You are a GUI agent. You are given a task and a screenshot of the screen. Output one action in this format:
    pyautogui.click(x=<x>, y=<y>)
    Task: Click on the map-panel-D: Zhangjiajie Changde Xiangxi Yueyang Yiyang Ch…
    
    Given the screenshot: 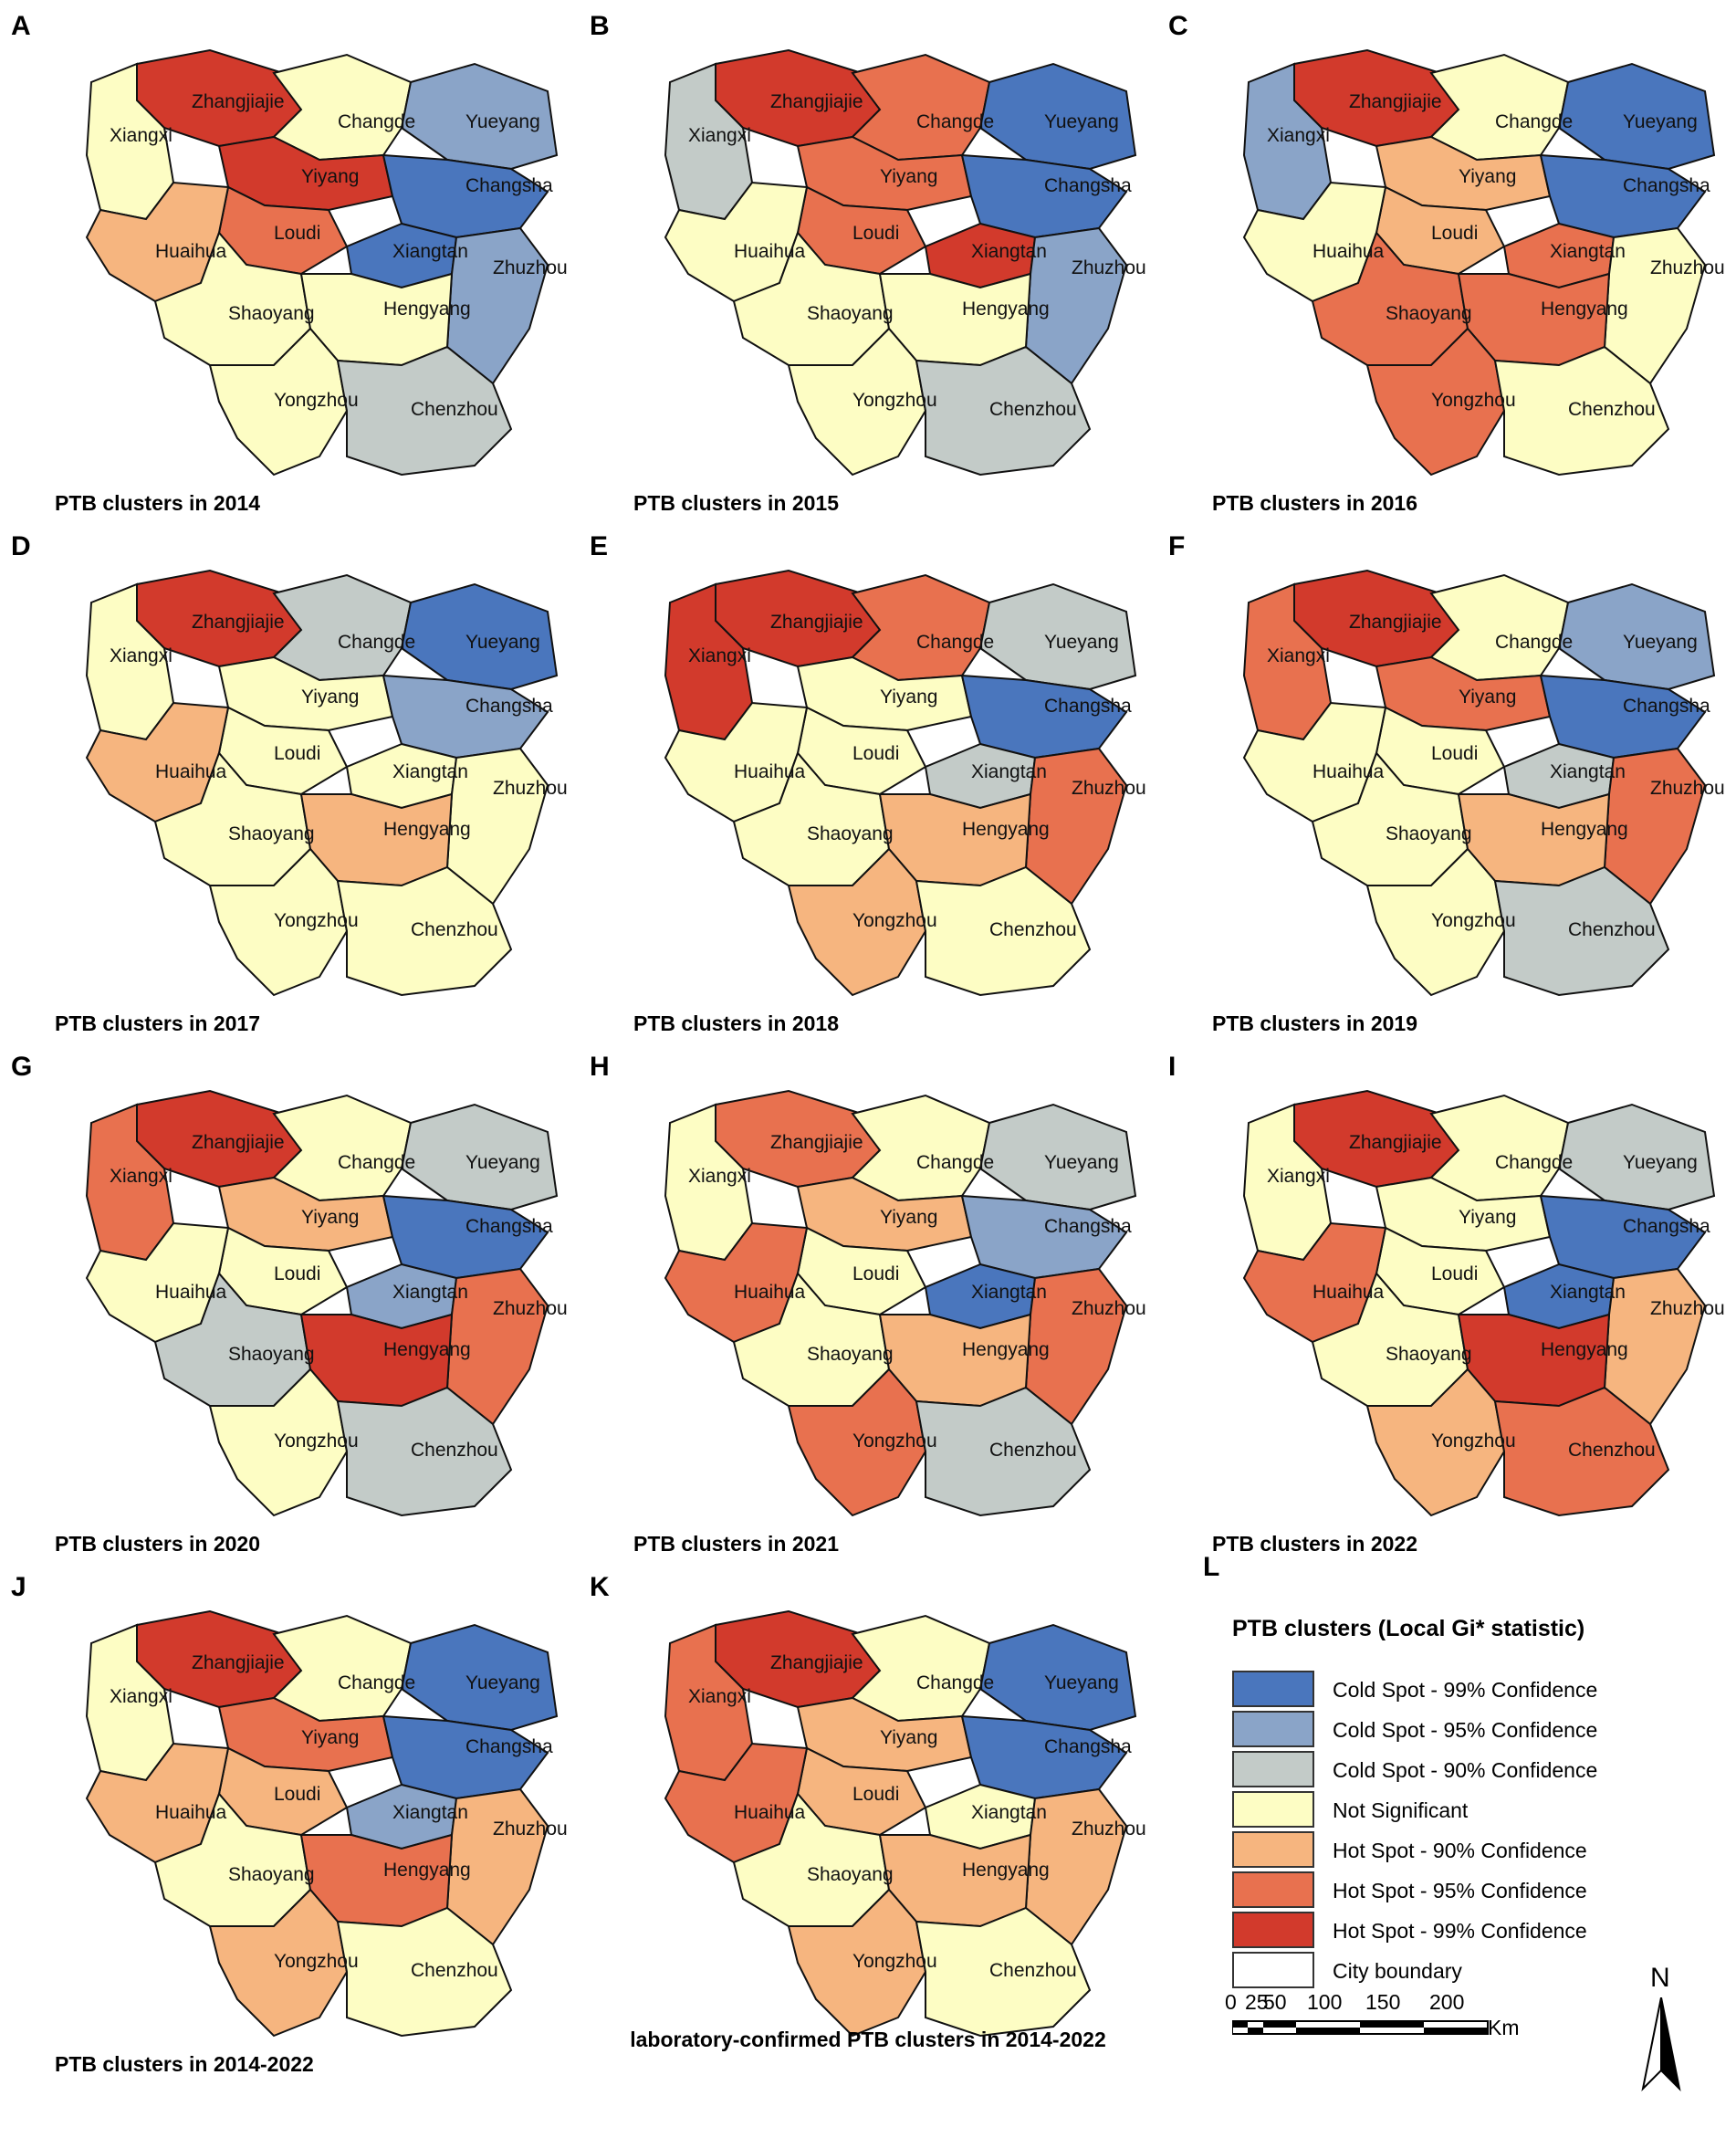 What is the action you would take?
    pyautogui.click(x=289, y=780)
    